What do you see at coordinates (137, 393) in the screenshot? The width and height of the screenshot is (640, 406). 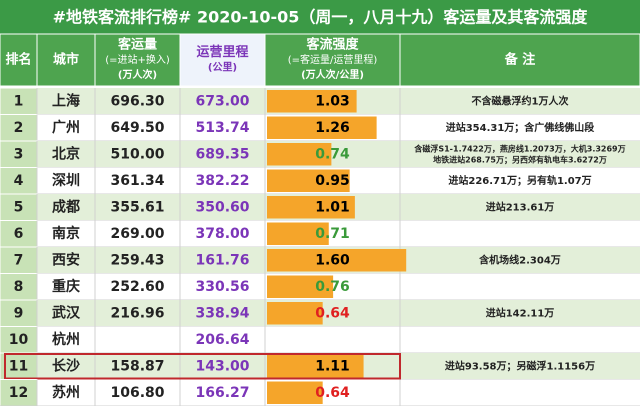 I see `cell-volume: 106.80` at bounding box center [137, 393].